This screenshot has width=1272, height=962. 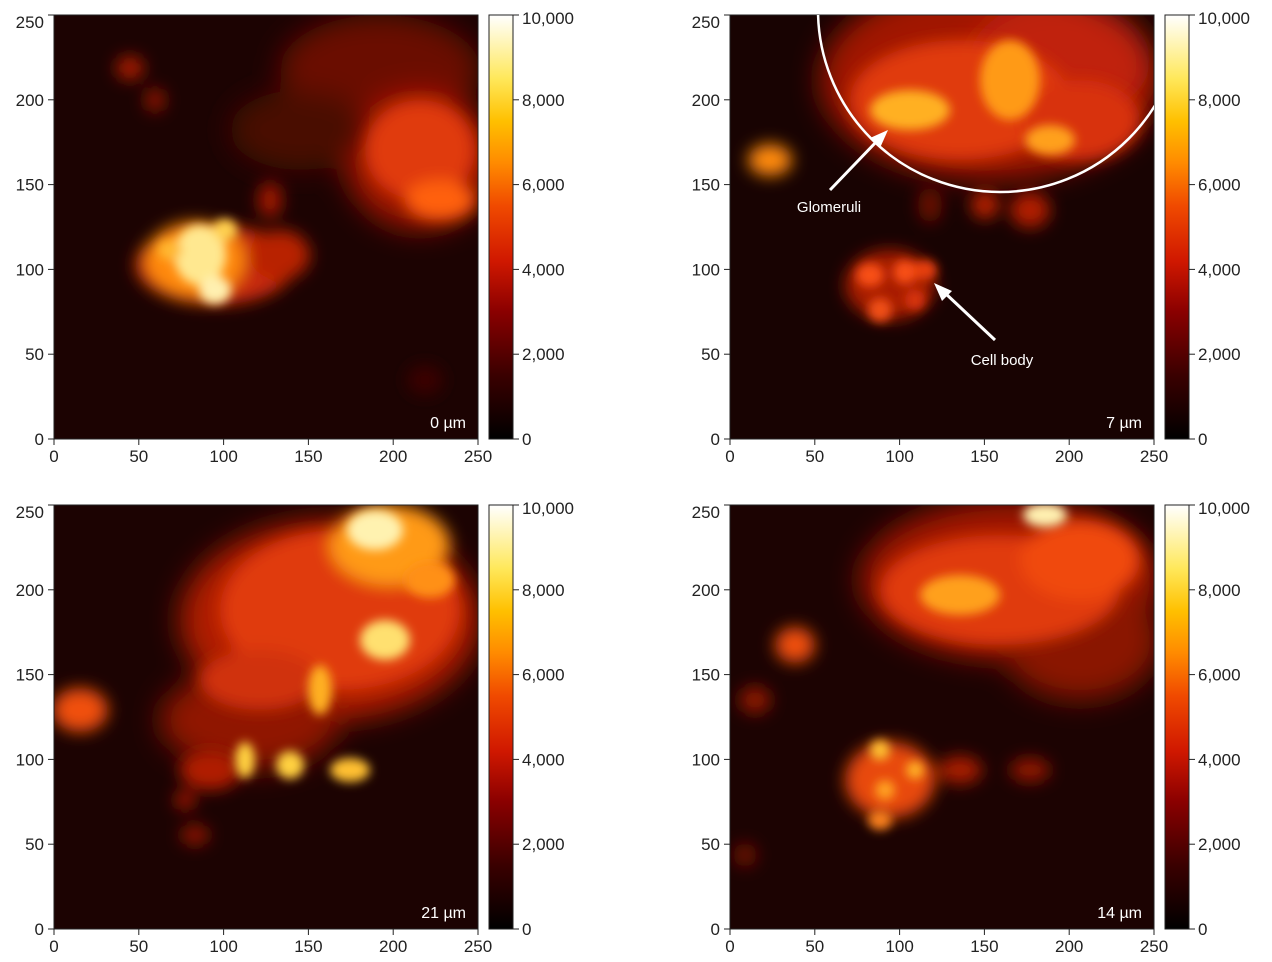 I want to click on colorbar-top-left: 0 2,000 4,000 6,000 8,000 10,000, so click(x=531, y=229).